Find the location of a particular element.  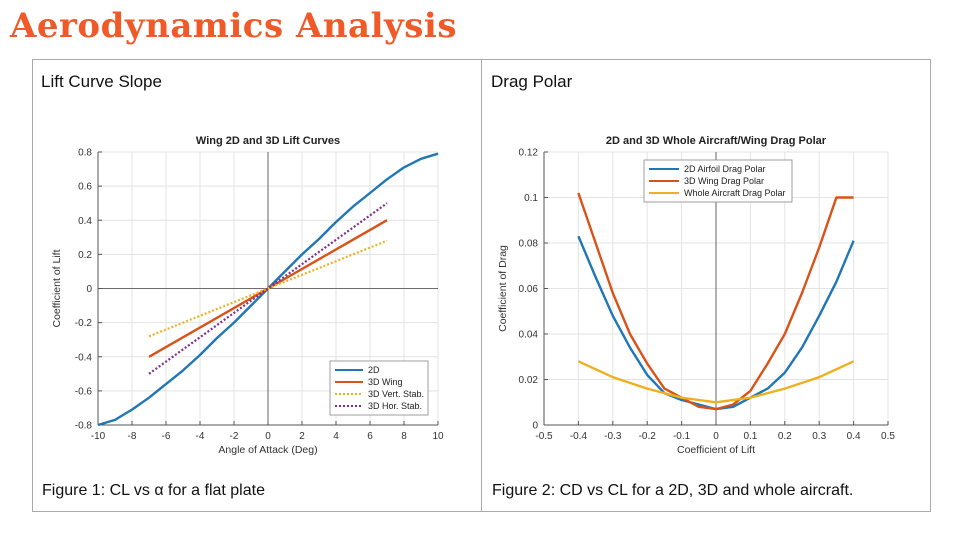

x-tick-label: 4 is located at coordinates (336, 436).